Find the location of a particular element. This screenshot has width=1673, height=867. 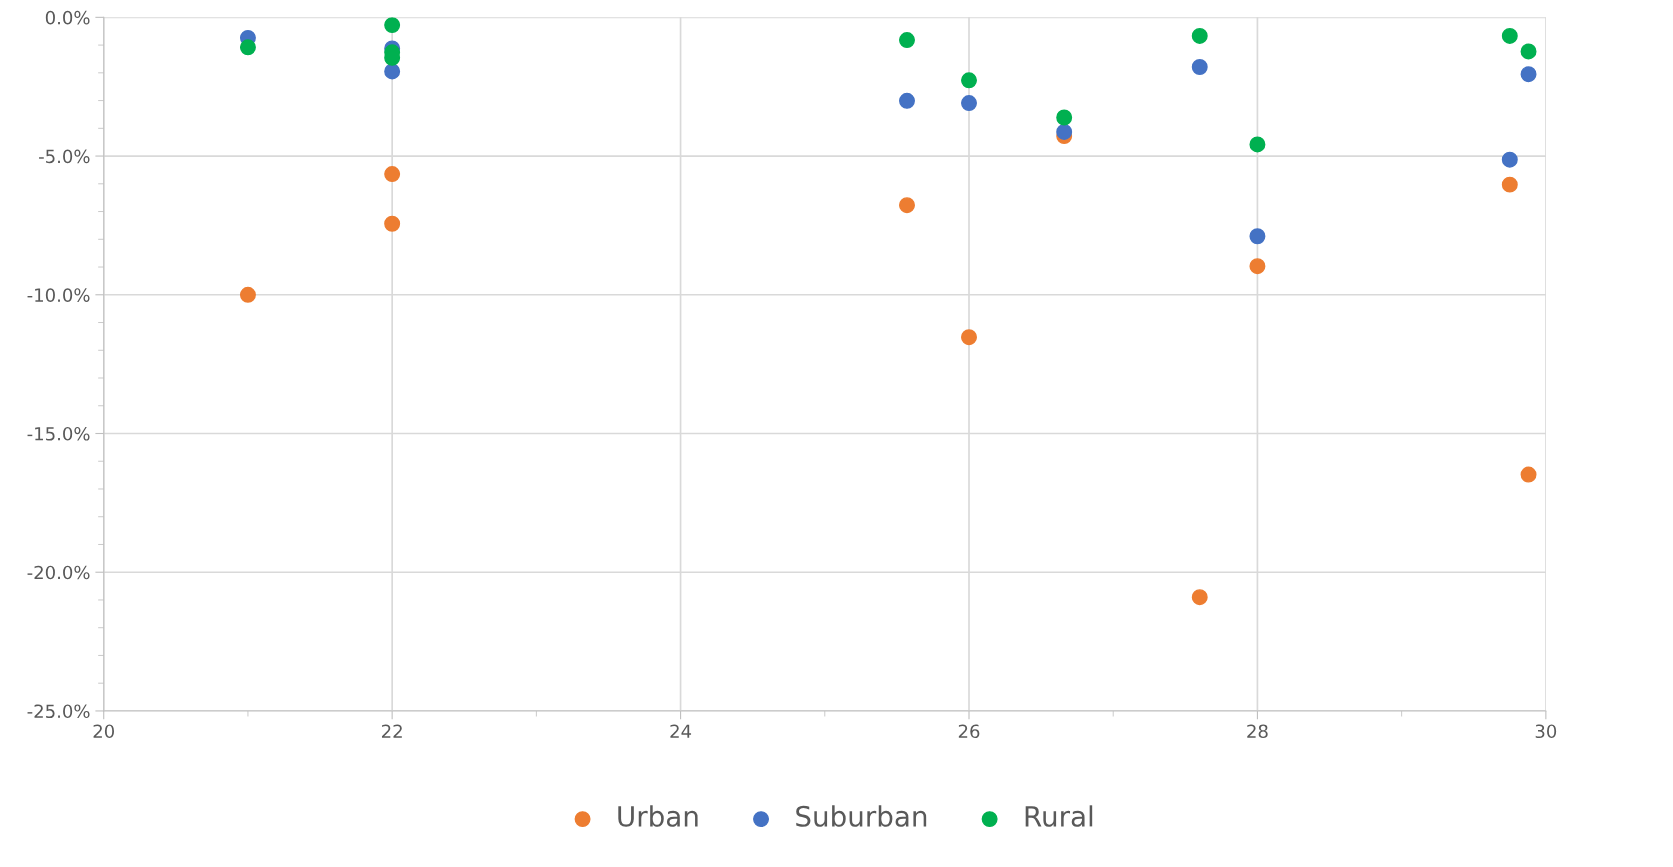

y-tick-label: -25.0% is located at coordinates (58, 711).